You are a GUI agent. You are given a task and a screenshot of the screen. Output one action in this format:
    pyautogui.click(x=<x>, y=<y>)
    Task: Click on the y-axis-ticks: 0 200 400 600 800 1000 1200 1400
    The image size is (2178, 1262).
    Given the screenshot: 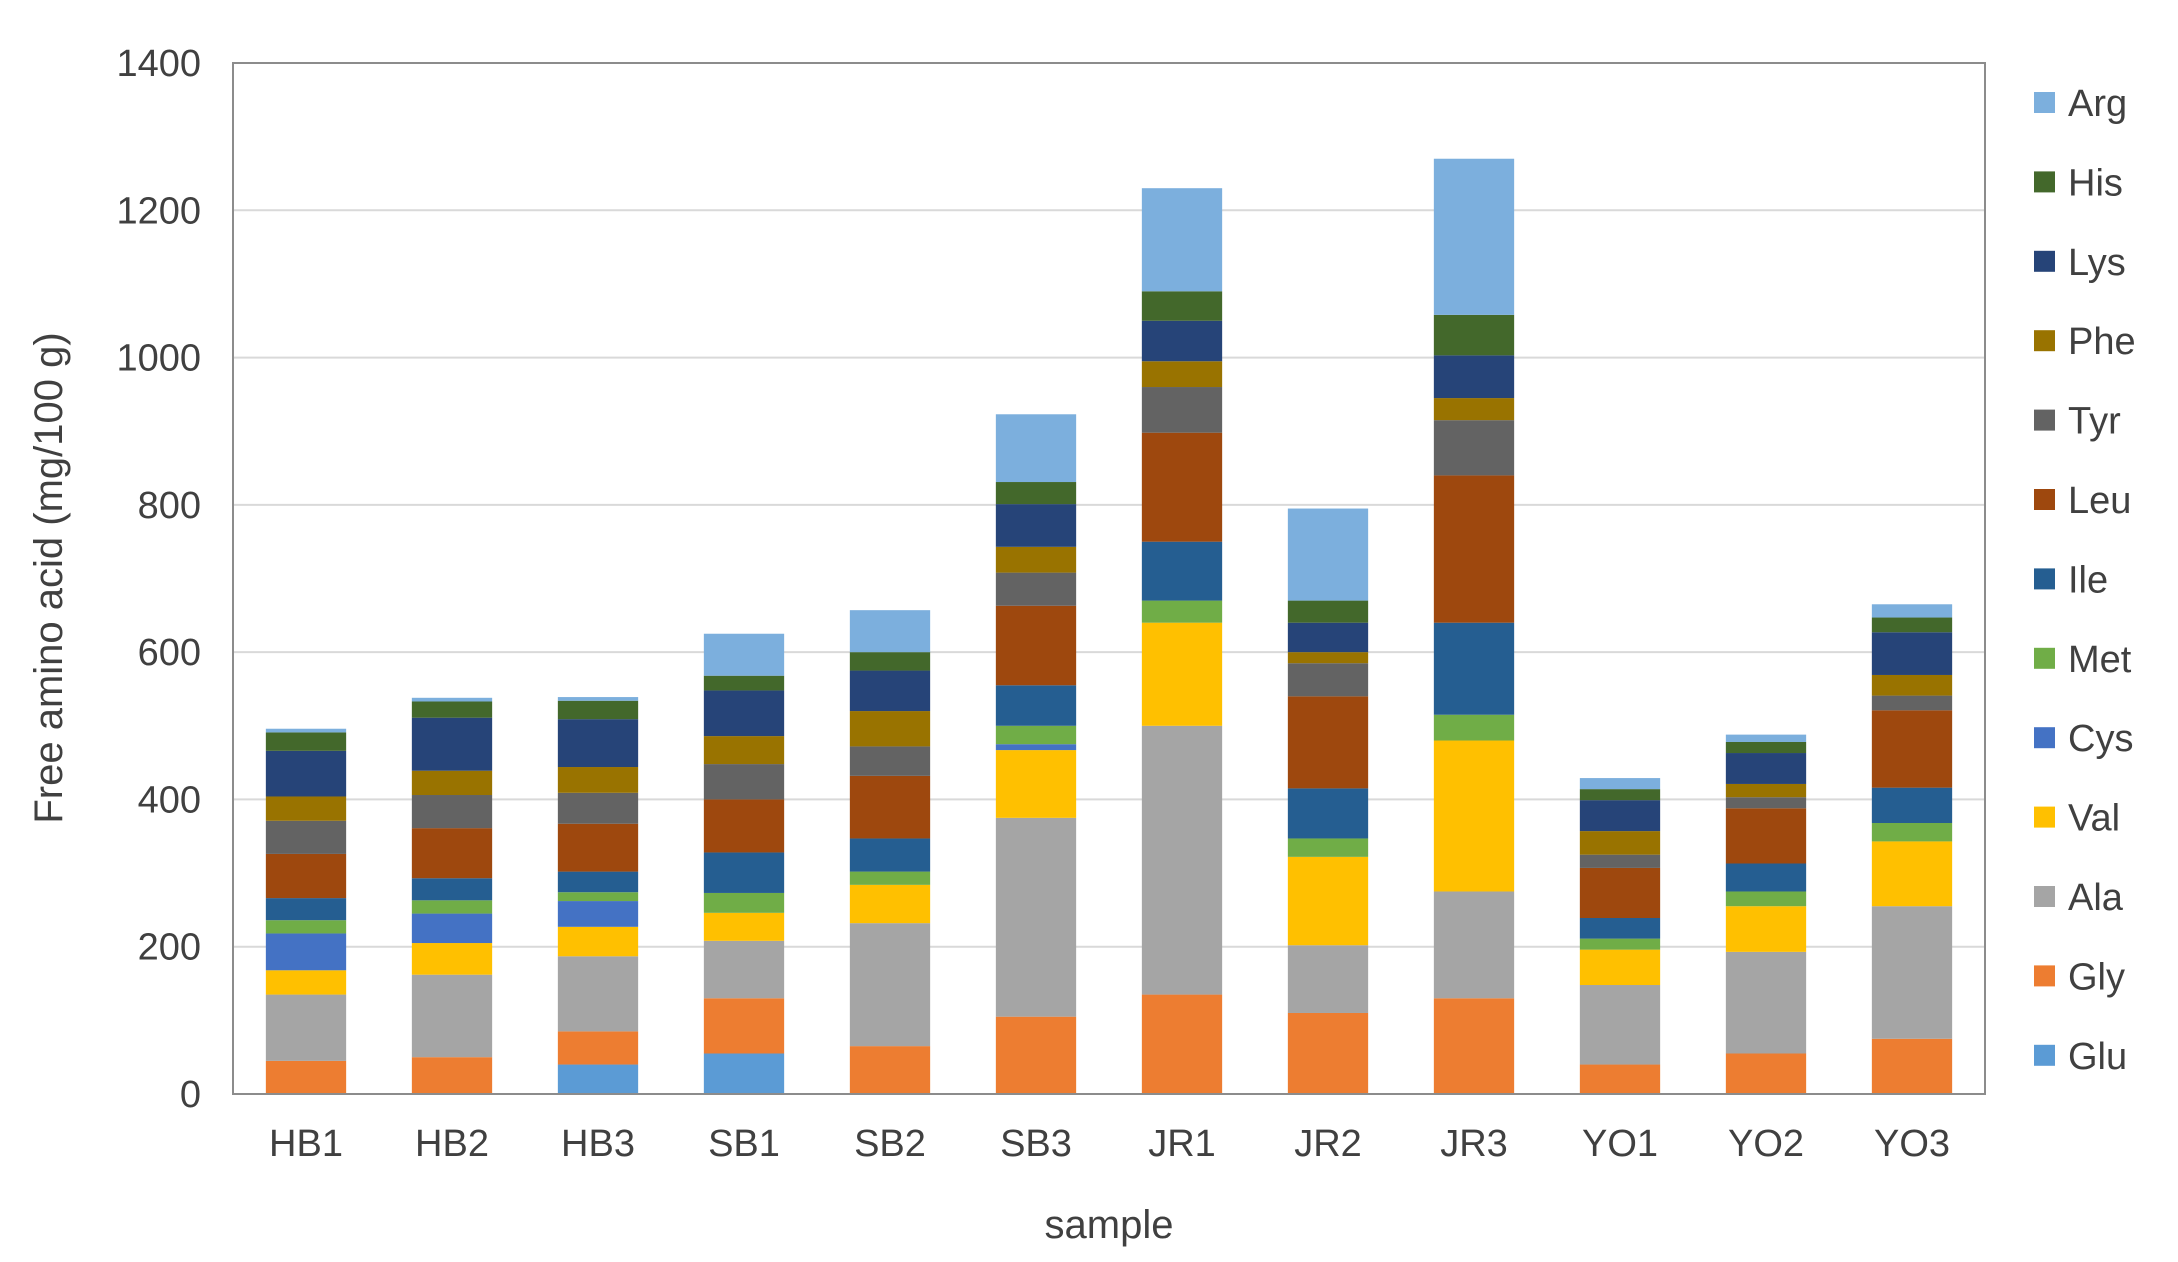 What is the action you would take?
    pyautogui.click(x=158, y=579)
    